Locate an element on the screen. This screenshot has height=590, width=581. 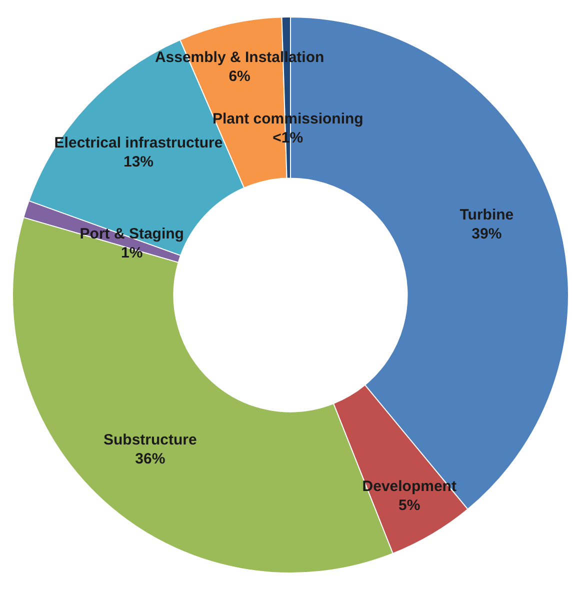
slice-label: Turbine is located at coordinates (487, 215).